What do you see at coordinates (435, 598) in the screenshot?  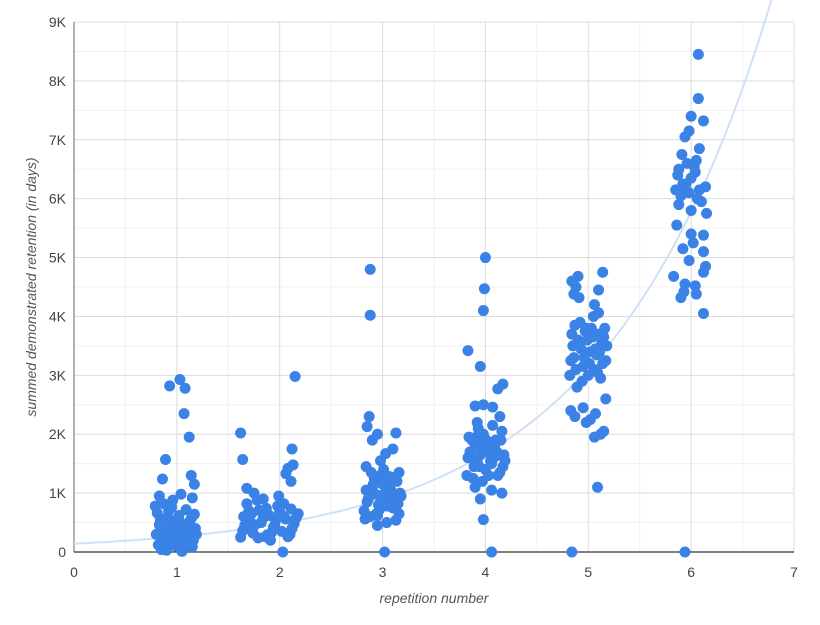 I see `x-axis-title: repetition number` at bounding box center [435, 598].